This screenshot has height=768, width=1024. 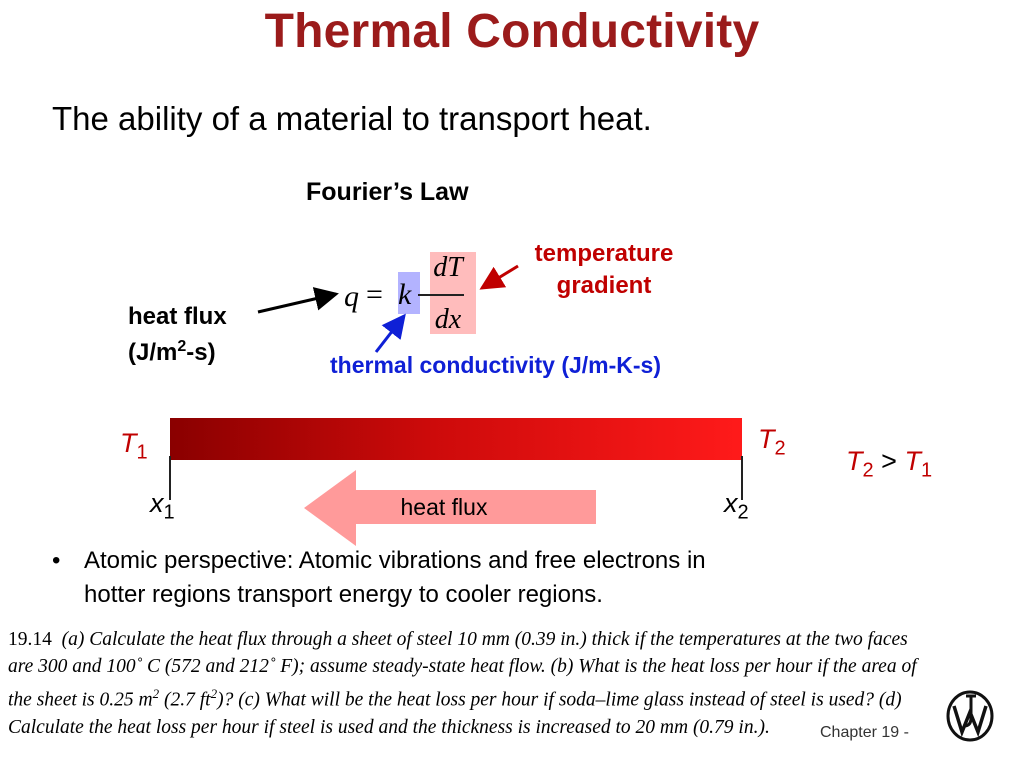 I want to click on t2-sub: 2, so click(x=780, y=448).